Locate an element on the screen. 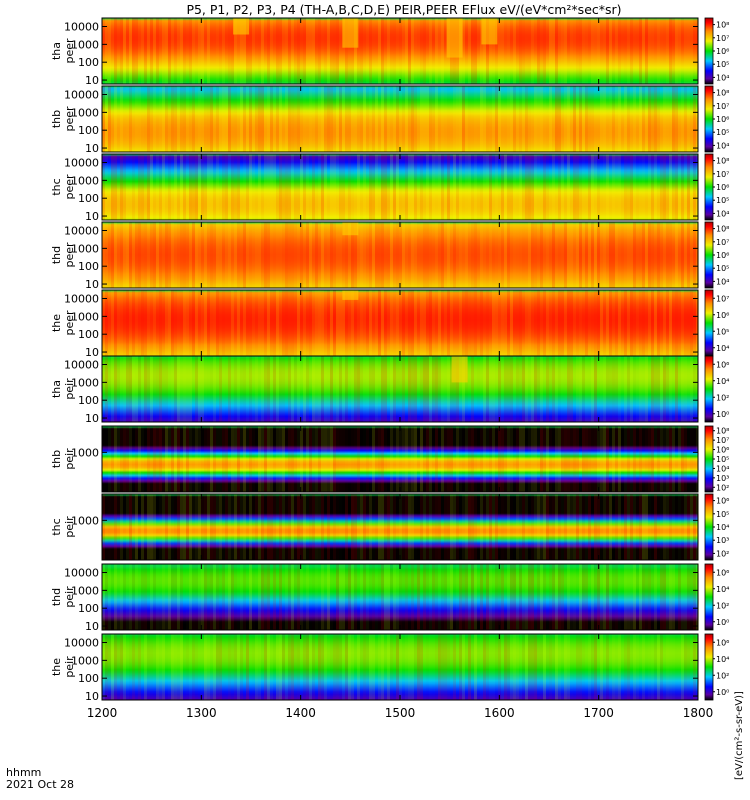 The height and width of the screenshot is (800, 750). variability-thd-peir is located at coordinates (400, 597).